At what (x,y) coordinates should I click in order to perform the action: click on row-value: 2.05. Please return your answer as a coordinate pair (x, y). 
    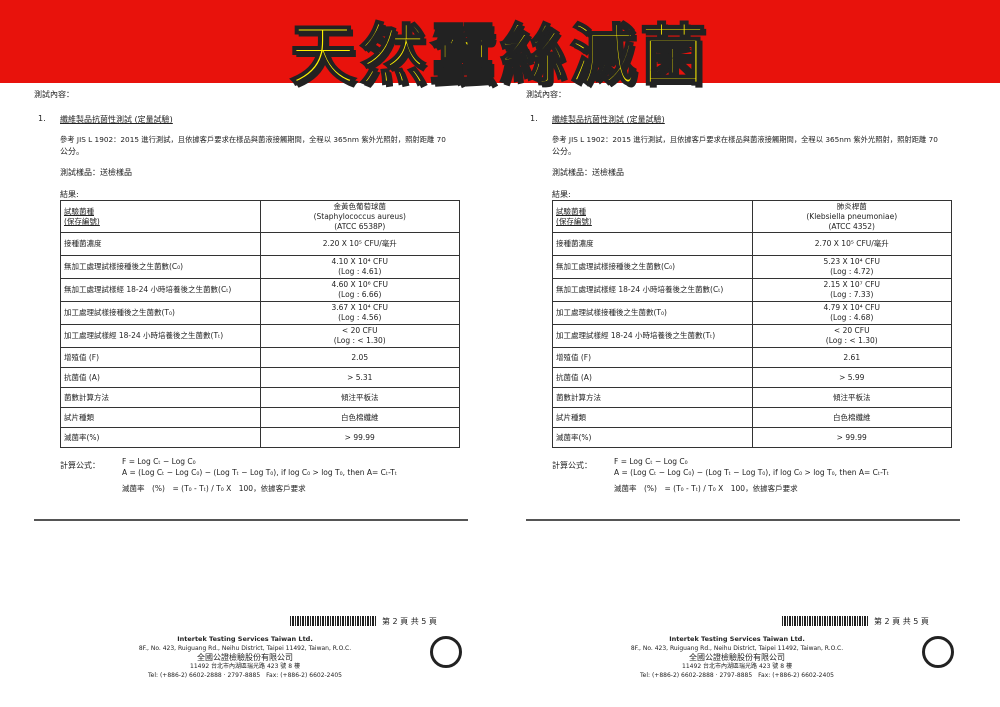
    Looking at the image, I should click on (359, 357).